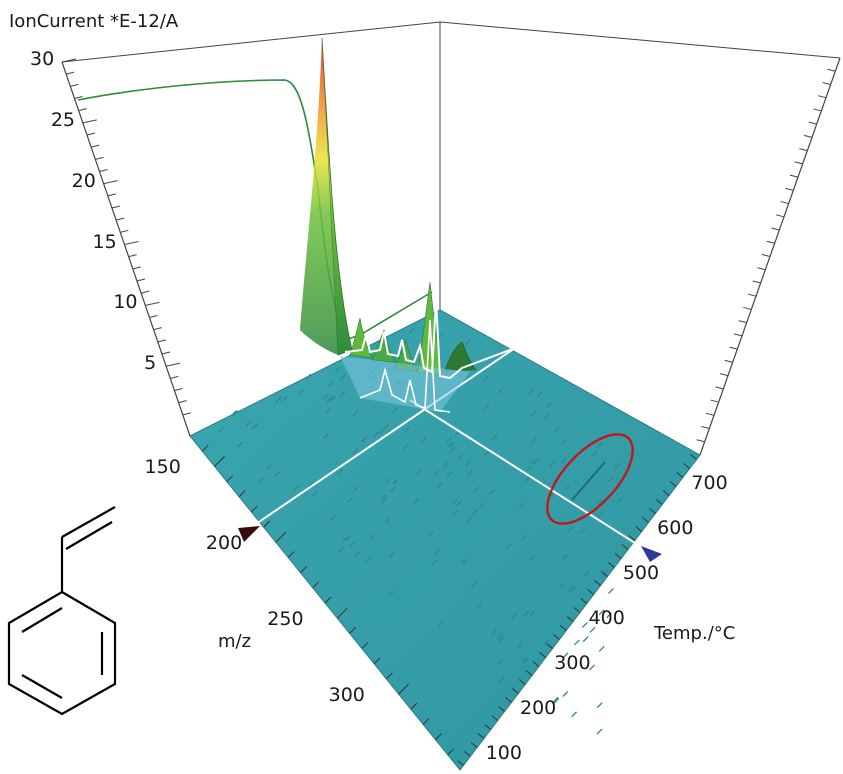  What do you see at coordinates (709, 483) in the screenshot?
I see `temp-tick-label: 700` at bounding box center [709, 483].